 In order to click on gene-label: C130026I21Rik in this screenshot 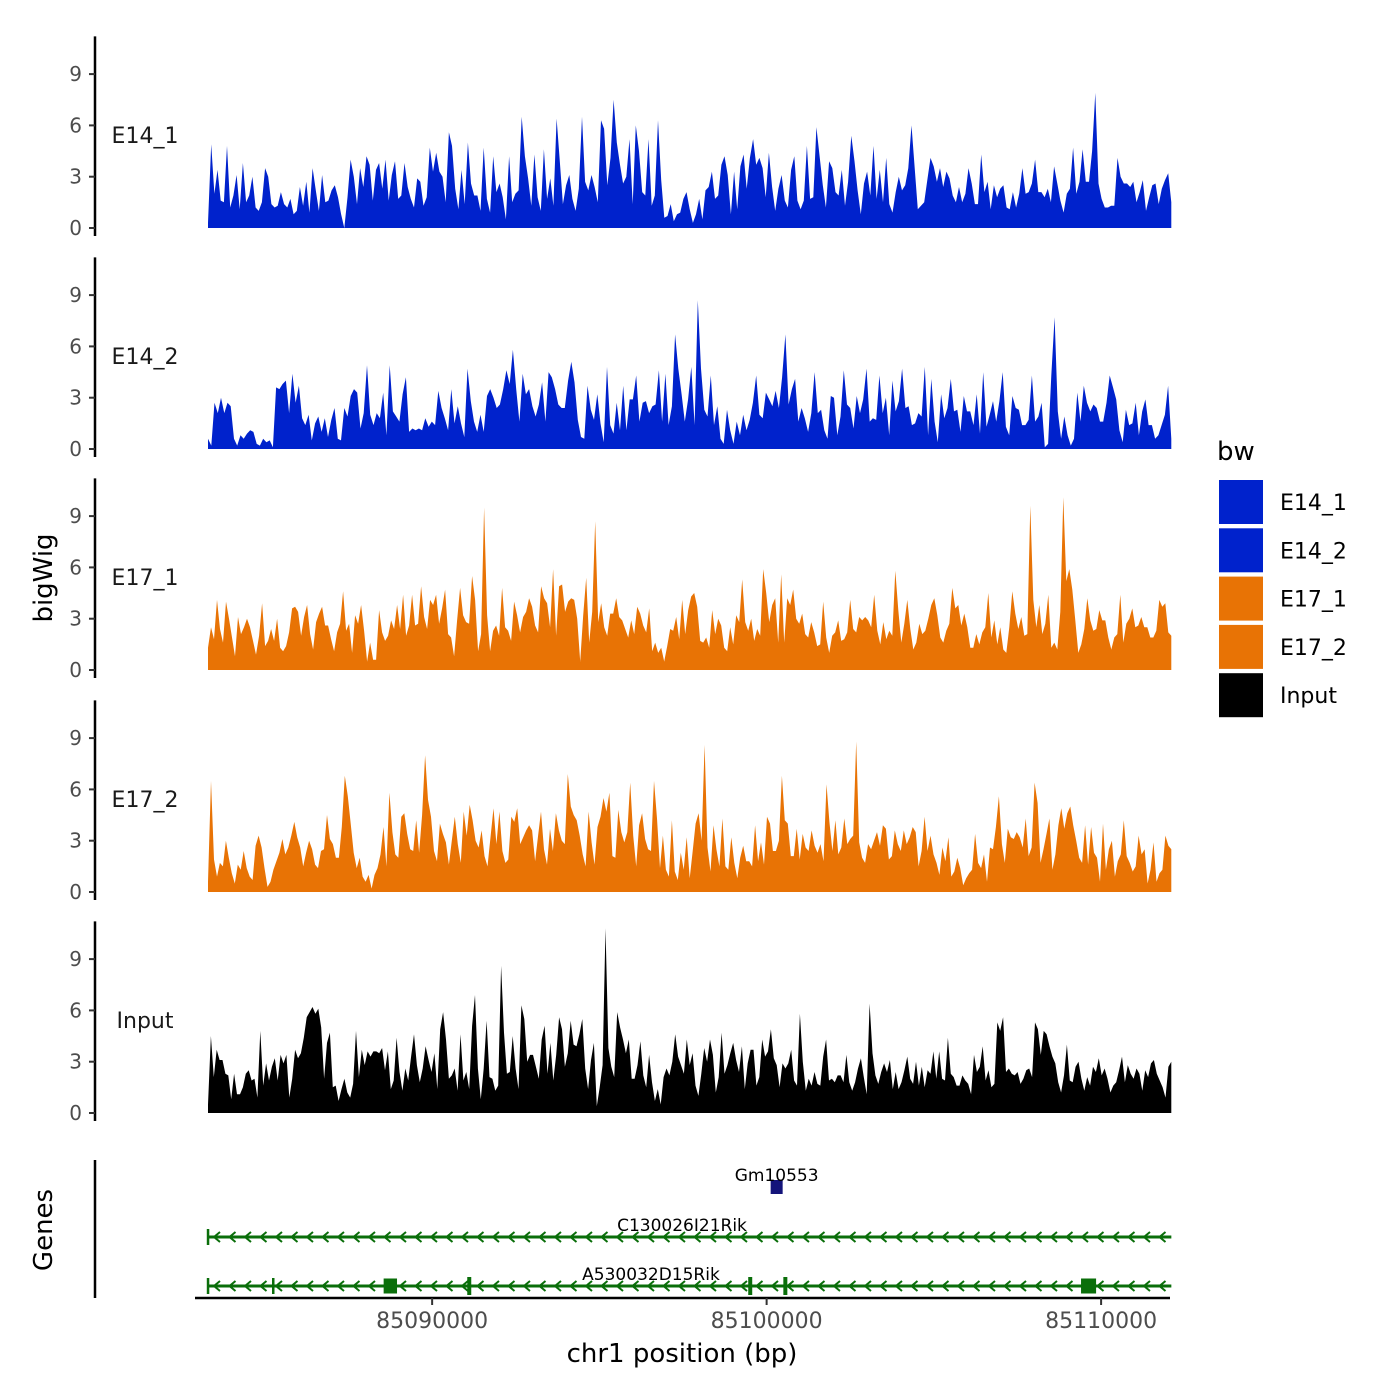, I will do `click(682, 1226)`.